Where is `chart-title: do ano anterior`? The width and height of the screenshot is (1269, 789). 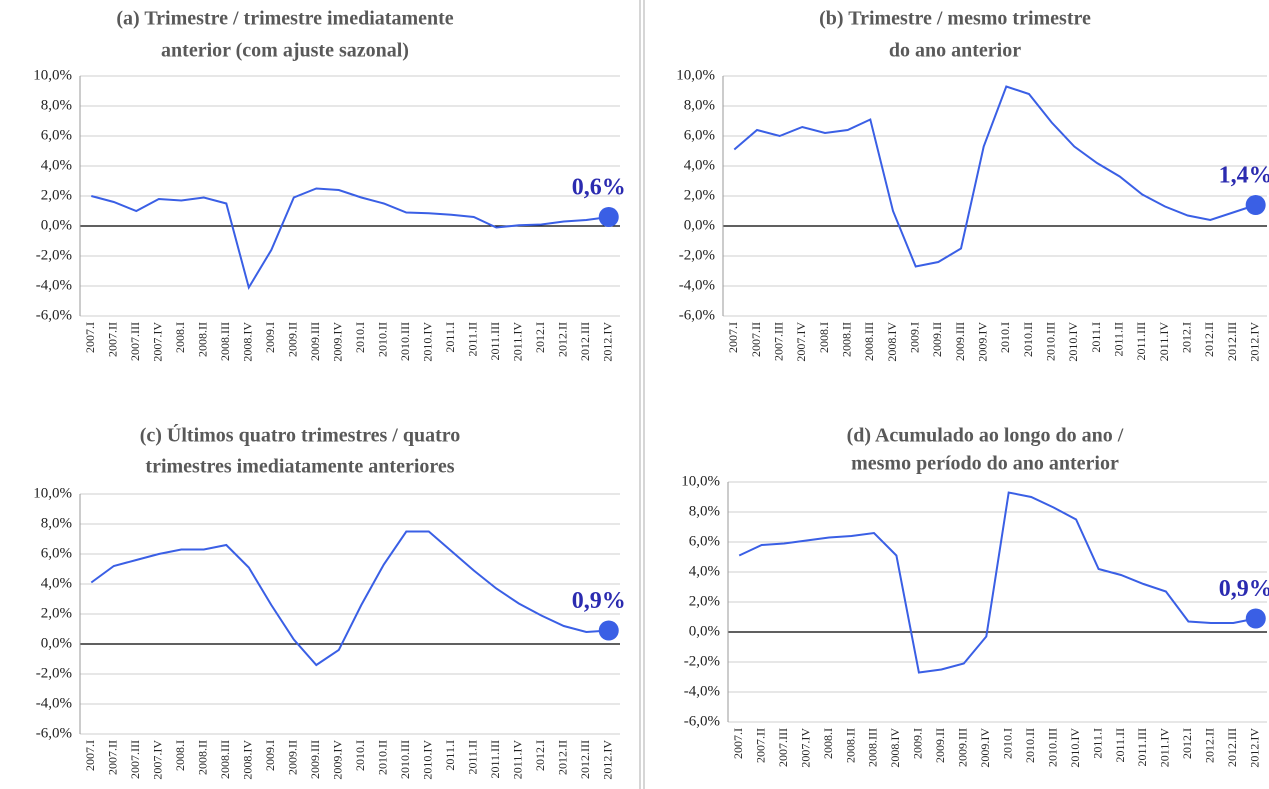
chart-title: do ano anterior is located at coordinates (955, 51).